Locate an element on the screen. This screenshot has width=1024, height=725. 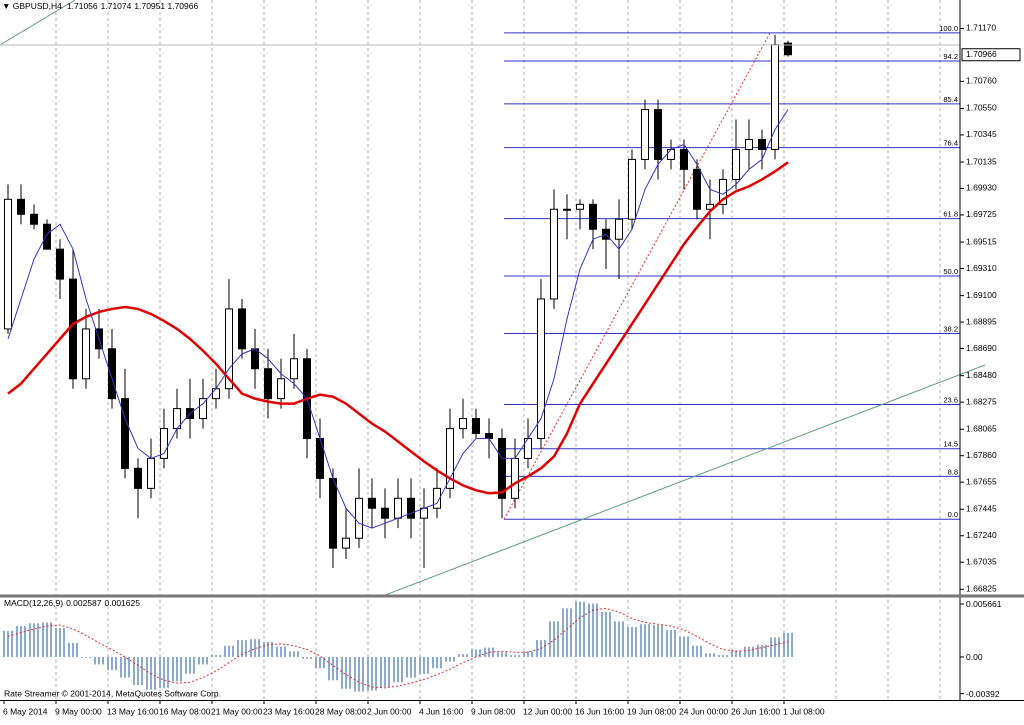
signal-line is located at coordinates (398, 648).